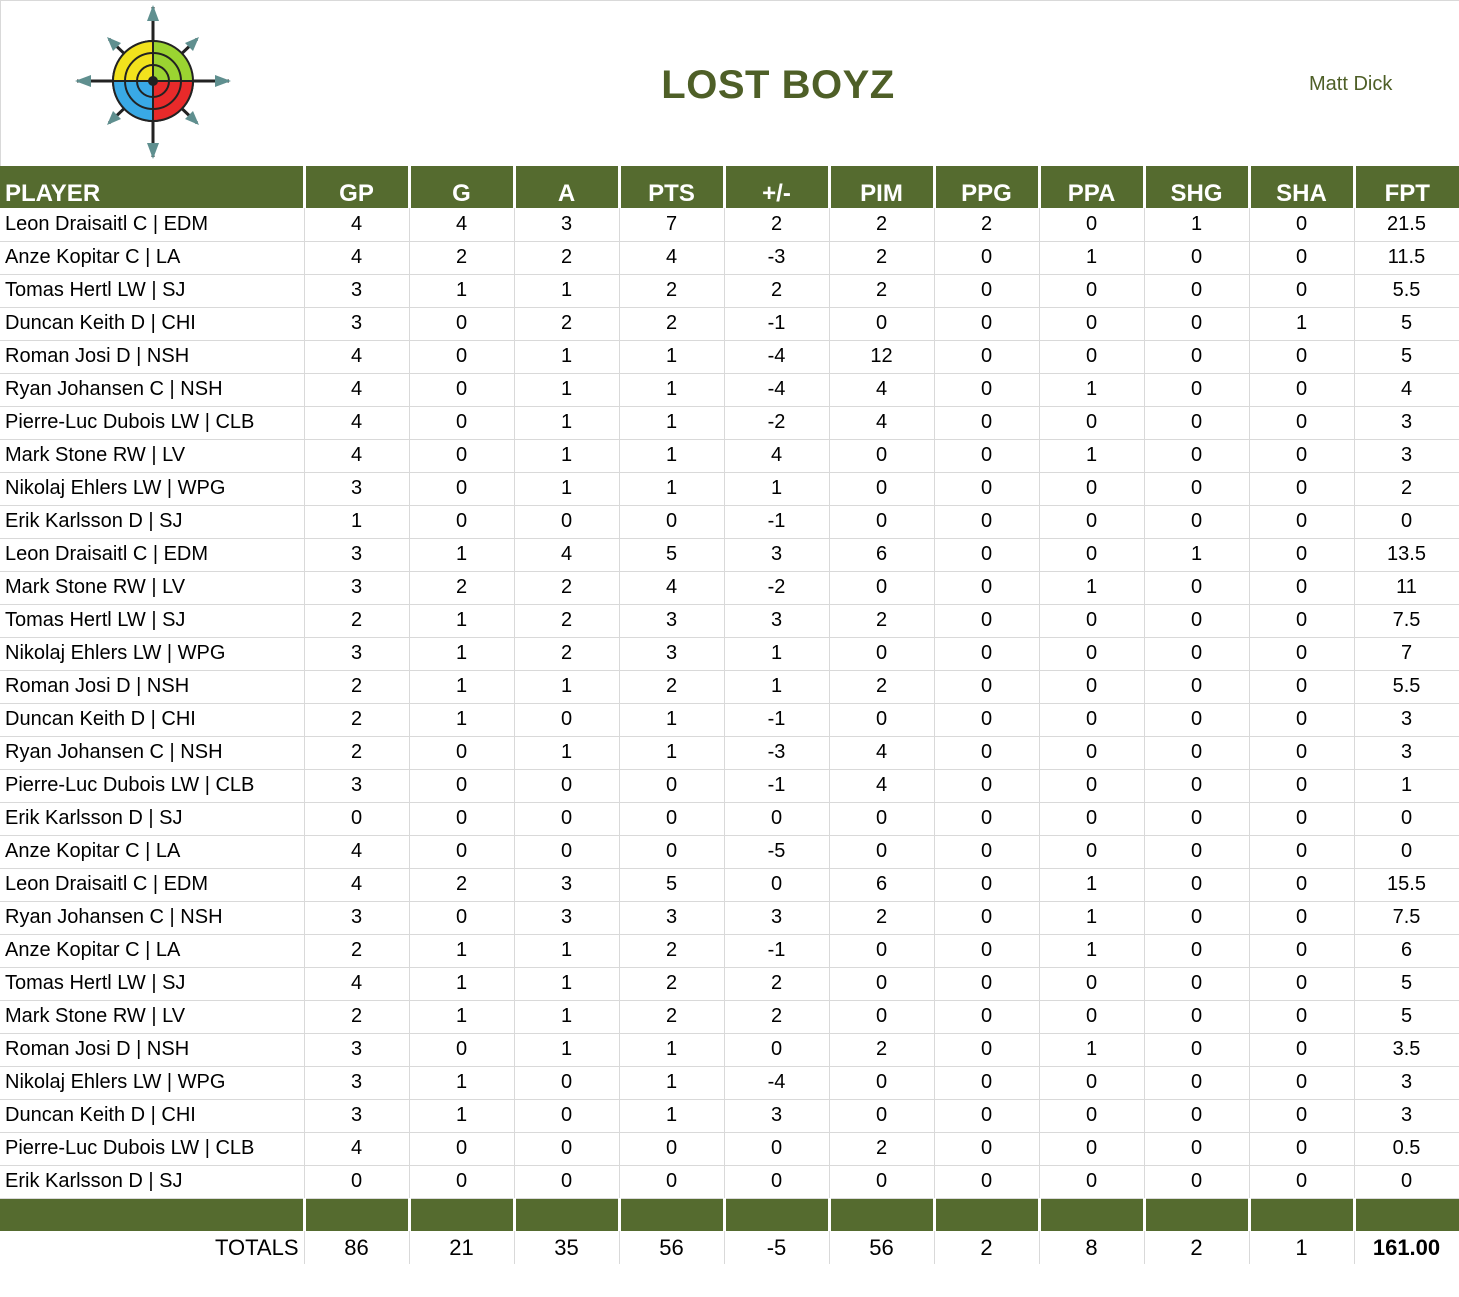 This screenshot has width=1459, height=1297. What do you see at coordinates (729, 555) in the screenshot?
I see `table-row: Leon Draisaitl C | EDM 3 1 4 5 3 6 0 0 1 0 13.5` at bounding box center [729, 555].